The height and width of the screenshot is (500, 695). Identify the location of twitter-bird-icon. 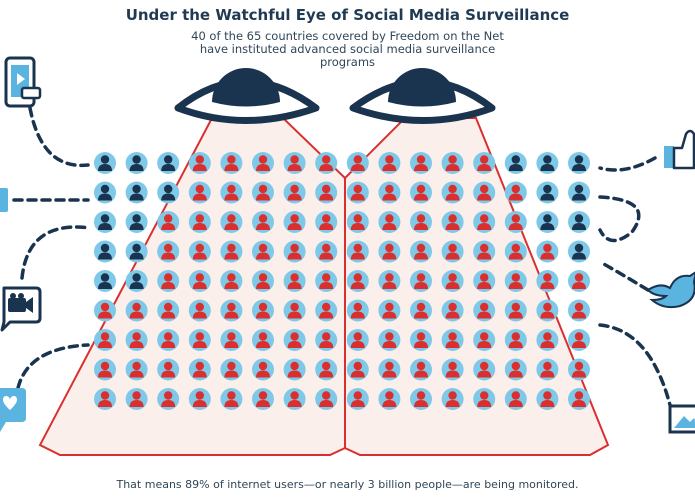
(670, 290).